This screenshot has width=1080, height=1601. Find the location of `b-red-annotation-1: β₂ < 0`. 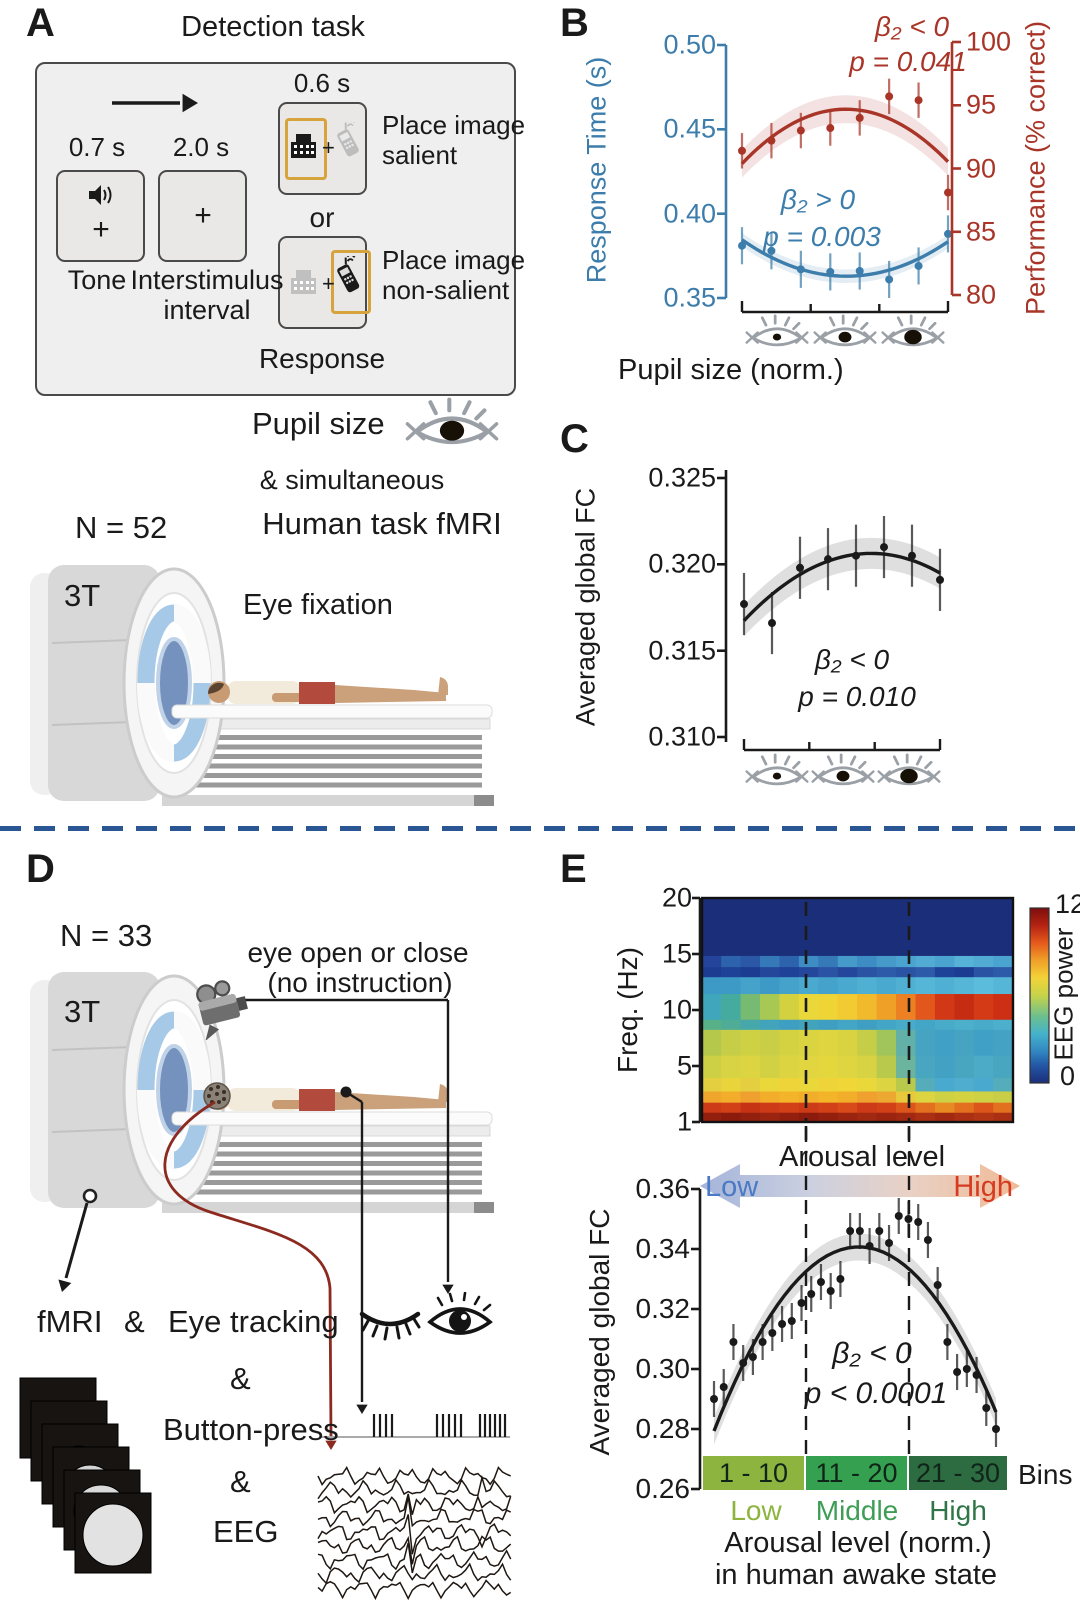

b-red-annotation-1: β₂ < 0 is located at coordinates (912, 26).